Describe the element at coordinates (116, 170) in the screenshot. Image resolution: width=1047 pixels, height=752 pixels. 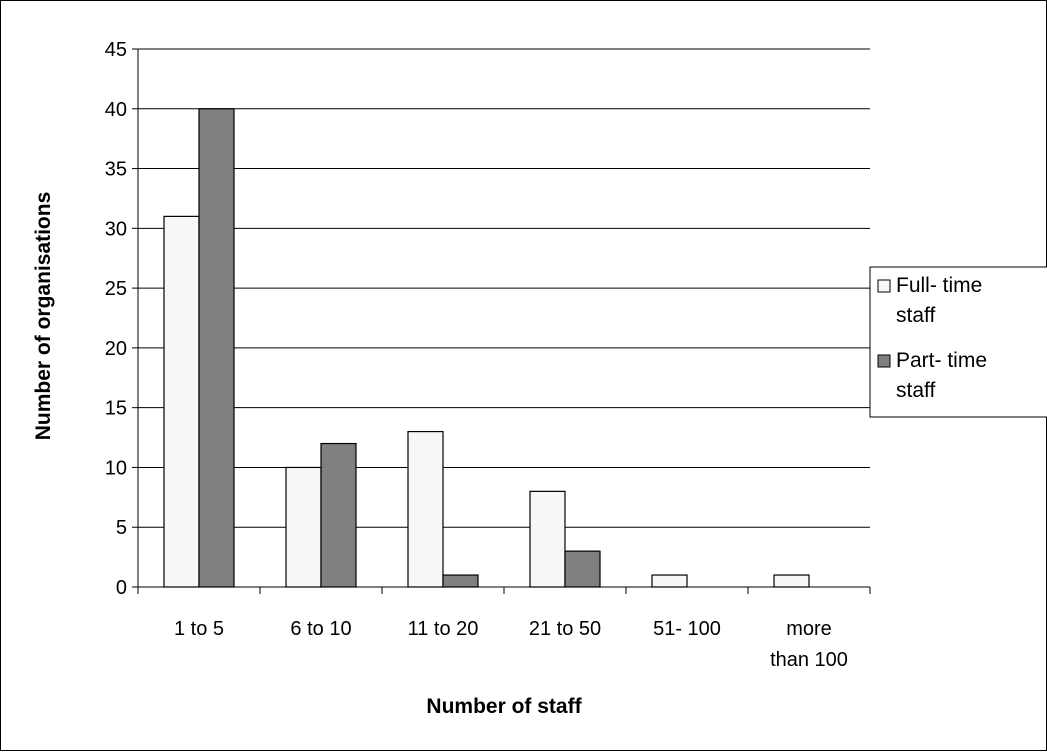
I see `y-tick-label: 35` at that location.